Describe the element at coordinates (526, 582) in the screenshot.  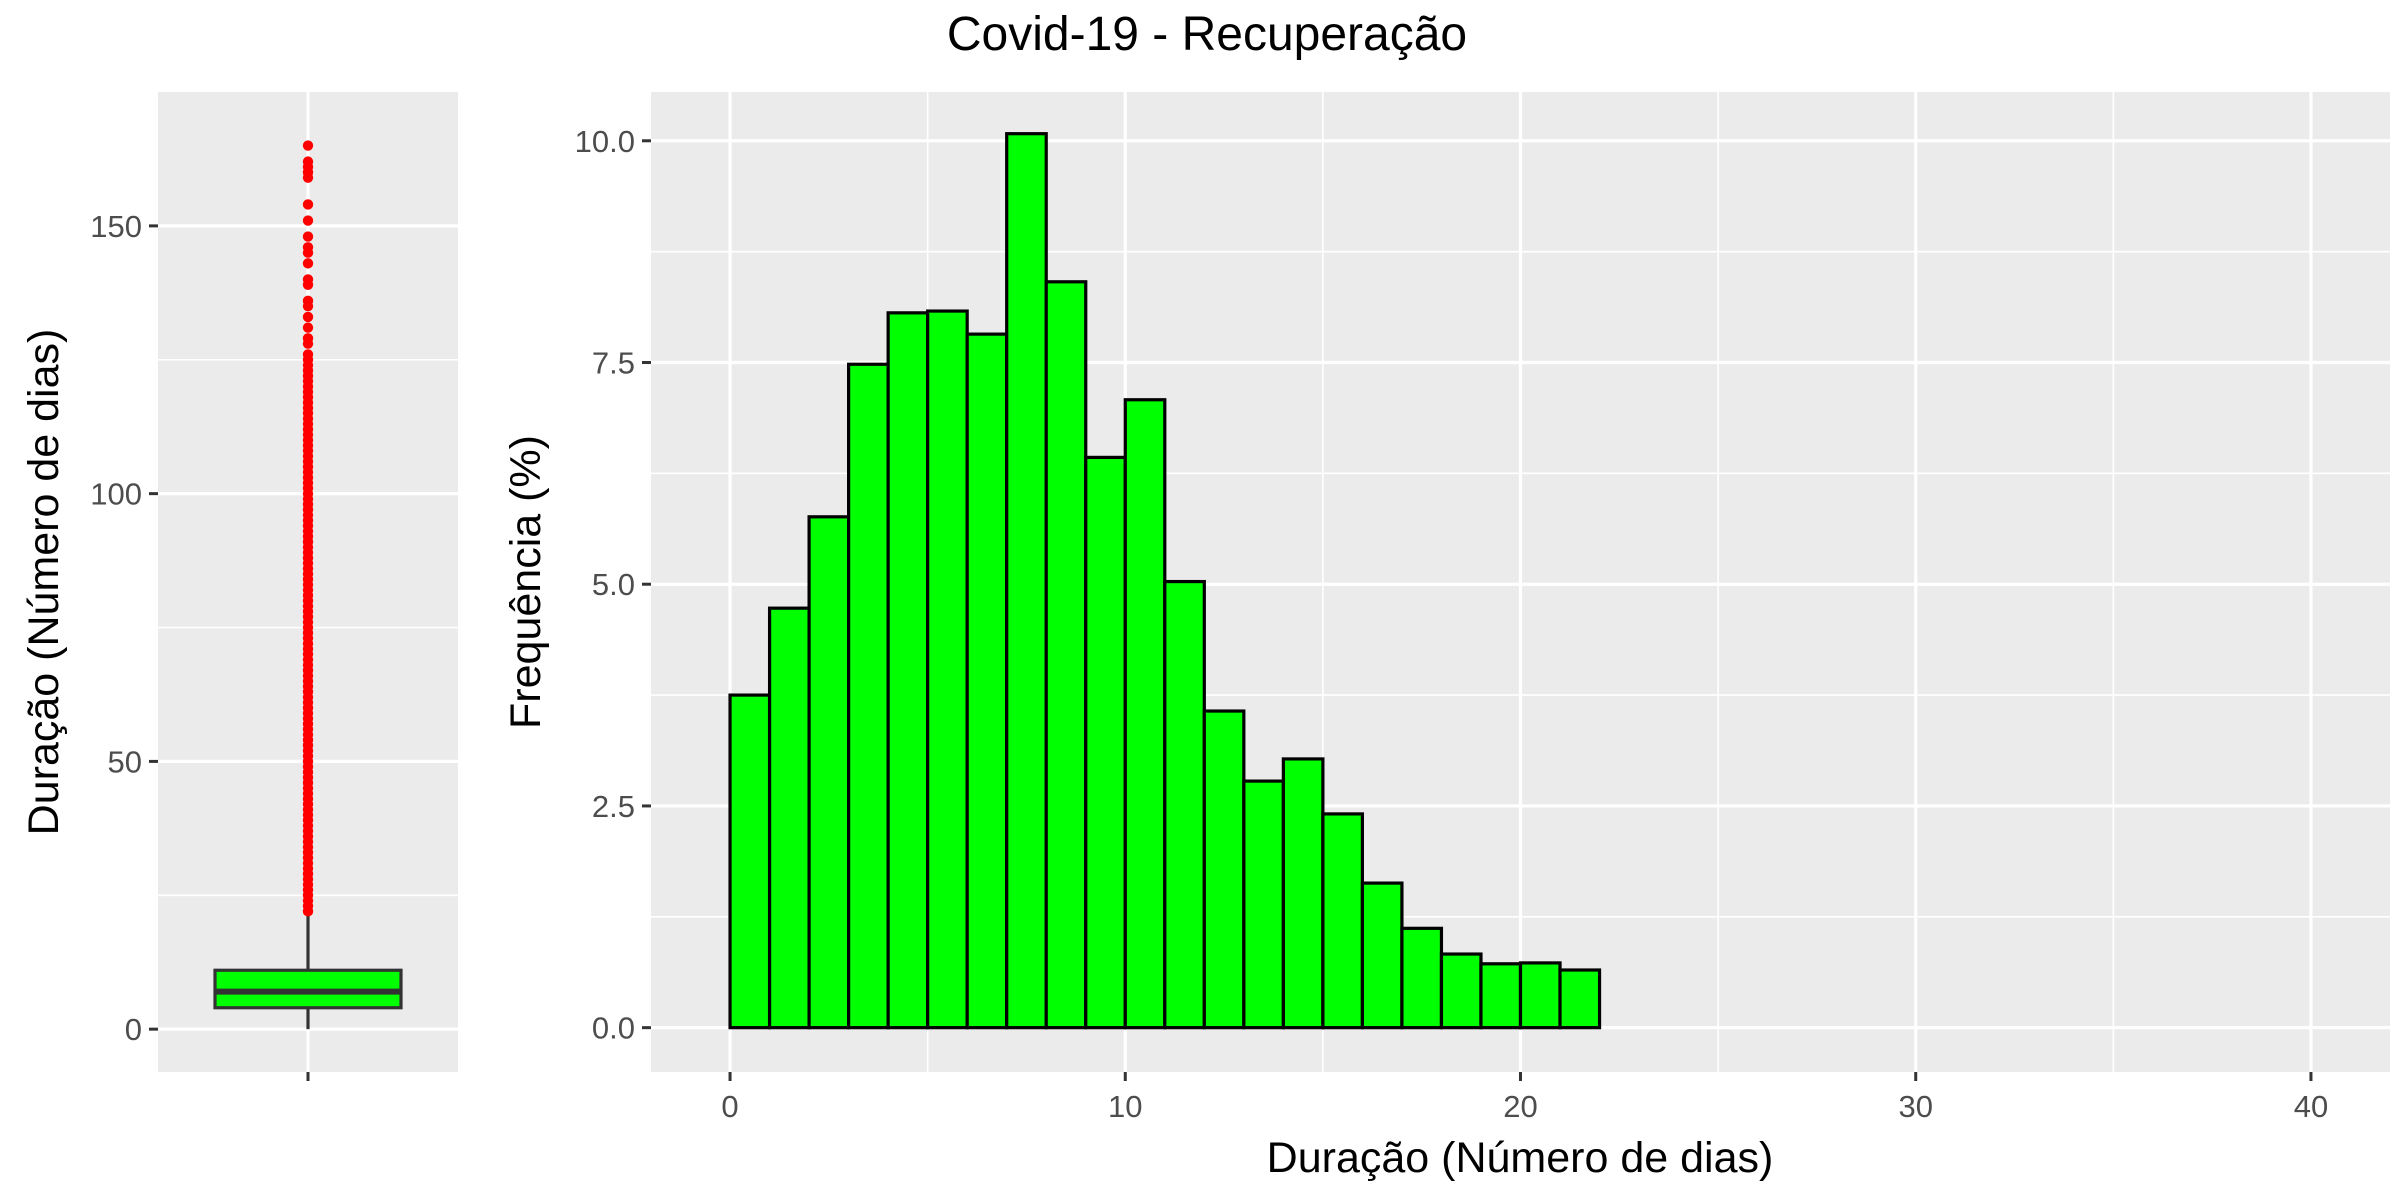
I see `histogram-y-axis-title: Frequência (%)` at that location.